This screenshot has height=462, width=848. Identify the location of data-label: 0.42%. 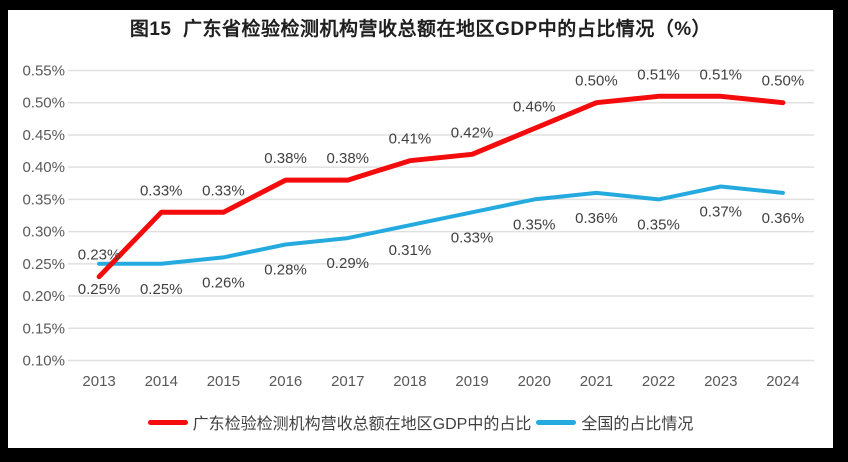
(472, 132).